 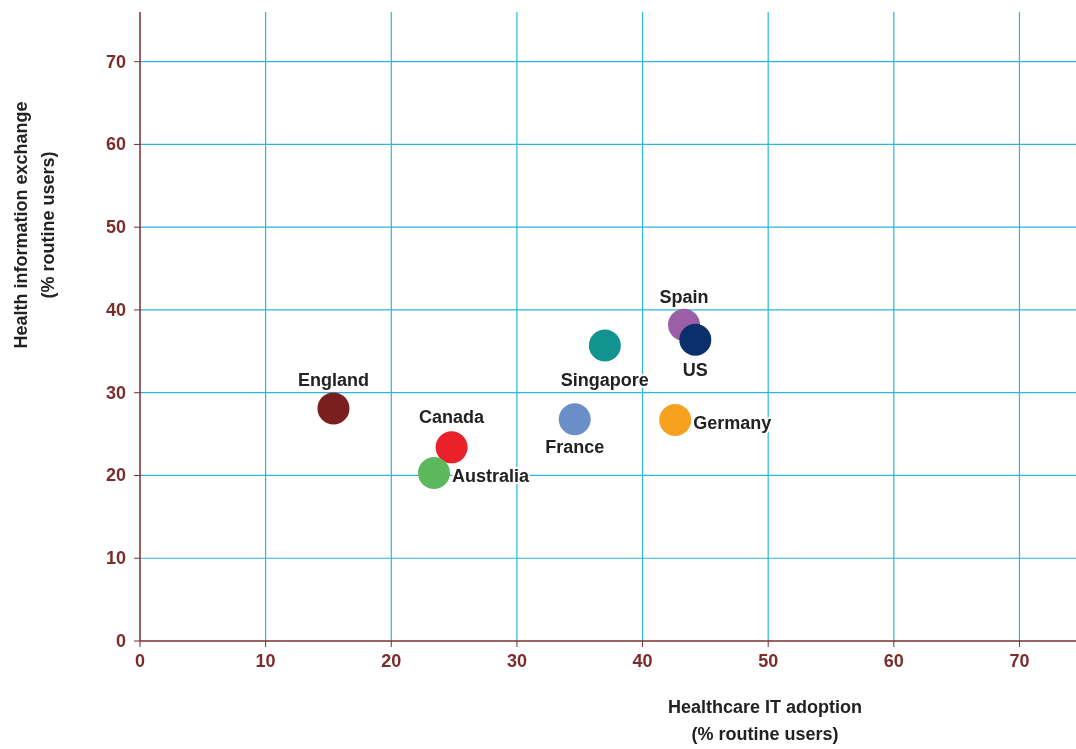 What do you see at coordinates (333, 380) in the screenshot?
I see `series-label: England` at bounding box center [333, 380].